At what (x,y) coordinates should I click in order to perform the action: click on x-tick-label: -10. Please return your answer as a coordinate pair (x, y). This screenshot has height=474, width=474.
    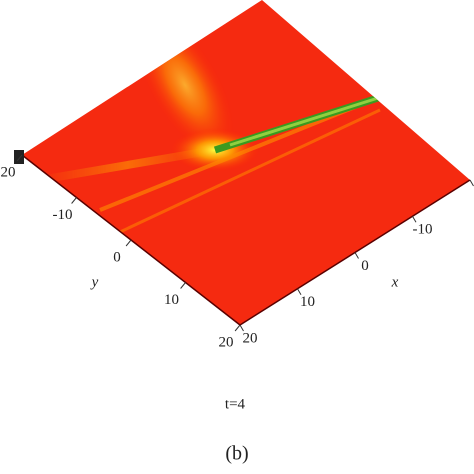
    Looking at the image, I should click on (423, 230).